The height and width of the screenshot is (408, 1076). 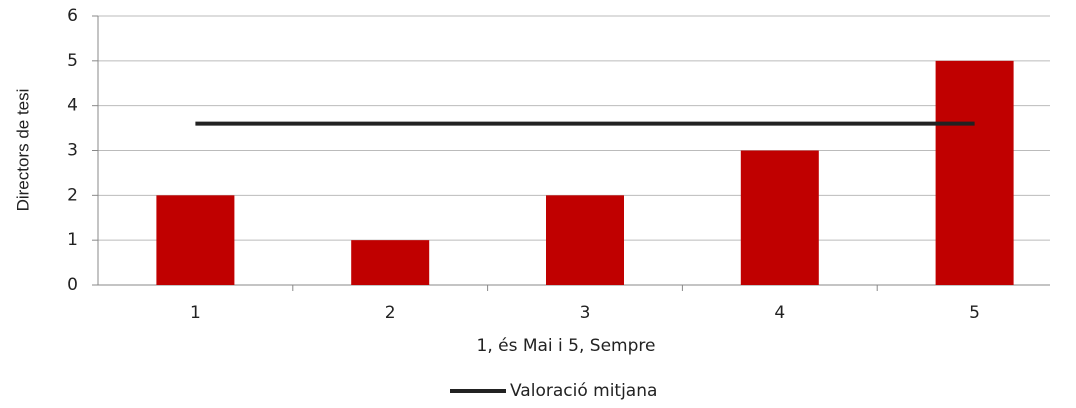 I want to click on x-tick-label: 3, so click(x=585, y=313).